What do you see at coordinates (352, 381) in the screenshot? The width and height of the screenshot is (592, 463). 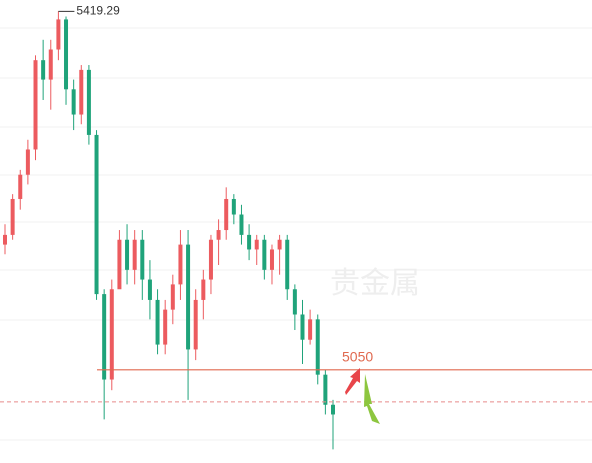 I see `up-arrow` at bounding box center [352, 381].